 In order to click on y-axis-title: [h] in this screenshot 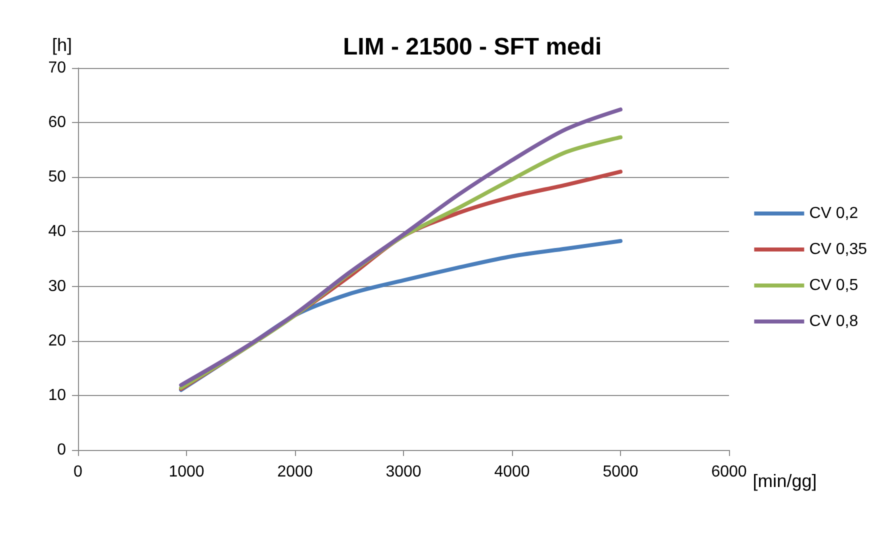, I will do `click(62, 45)`.